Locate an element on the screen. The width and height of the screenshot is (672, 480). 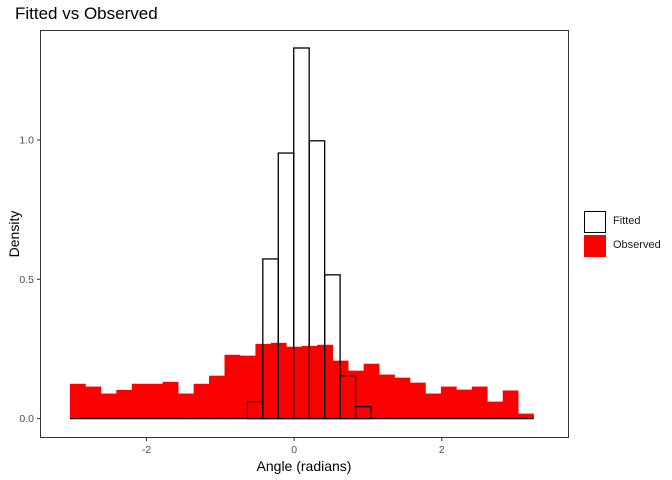
legend-item-observed: Observed is located at coordinates (628, 246).